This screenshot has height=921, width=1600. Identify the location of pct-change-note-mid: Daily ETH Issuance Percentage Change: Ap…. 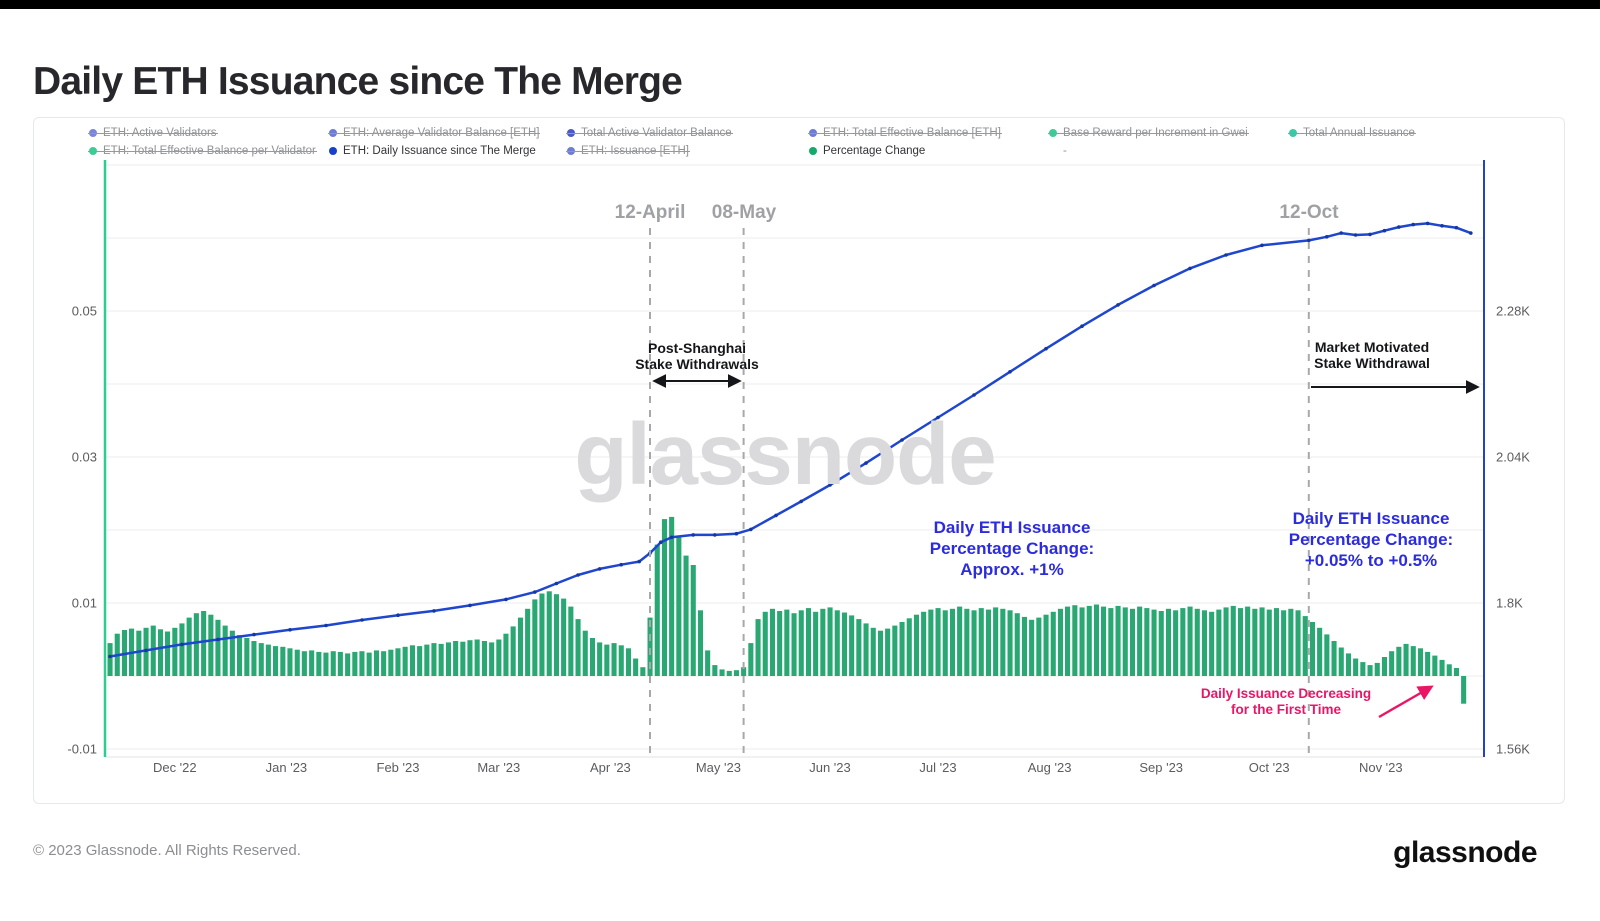
(1012, 548).